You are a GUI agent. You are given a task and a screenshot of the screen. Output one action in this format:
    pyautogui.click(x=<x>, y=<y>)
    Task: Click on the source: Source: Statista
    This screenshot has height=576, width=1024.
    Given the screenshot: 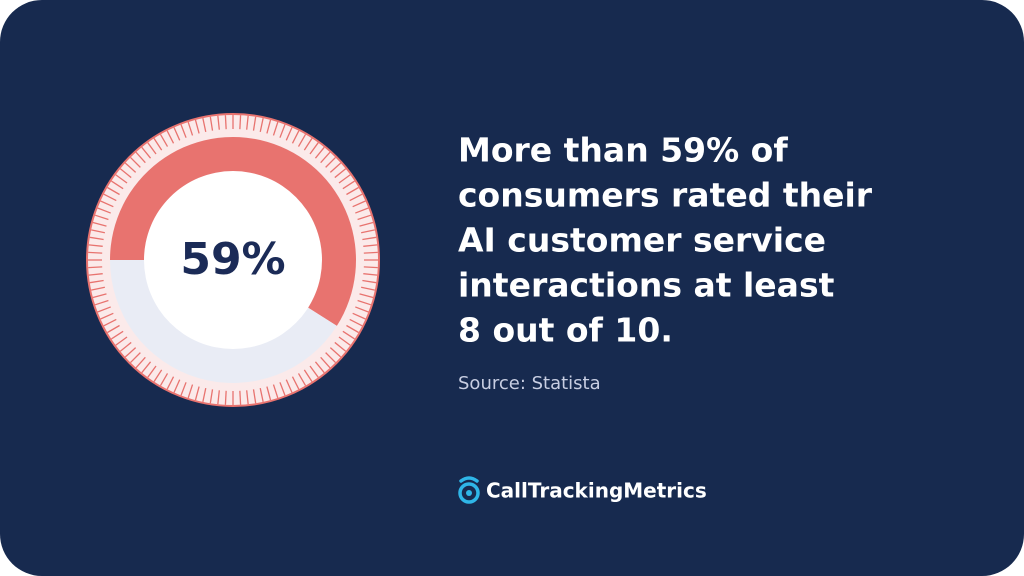 What is the action you would take?
    pyautogui.click(x=529, y=383)
    